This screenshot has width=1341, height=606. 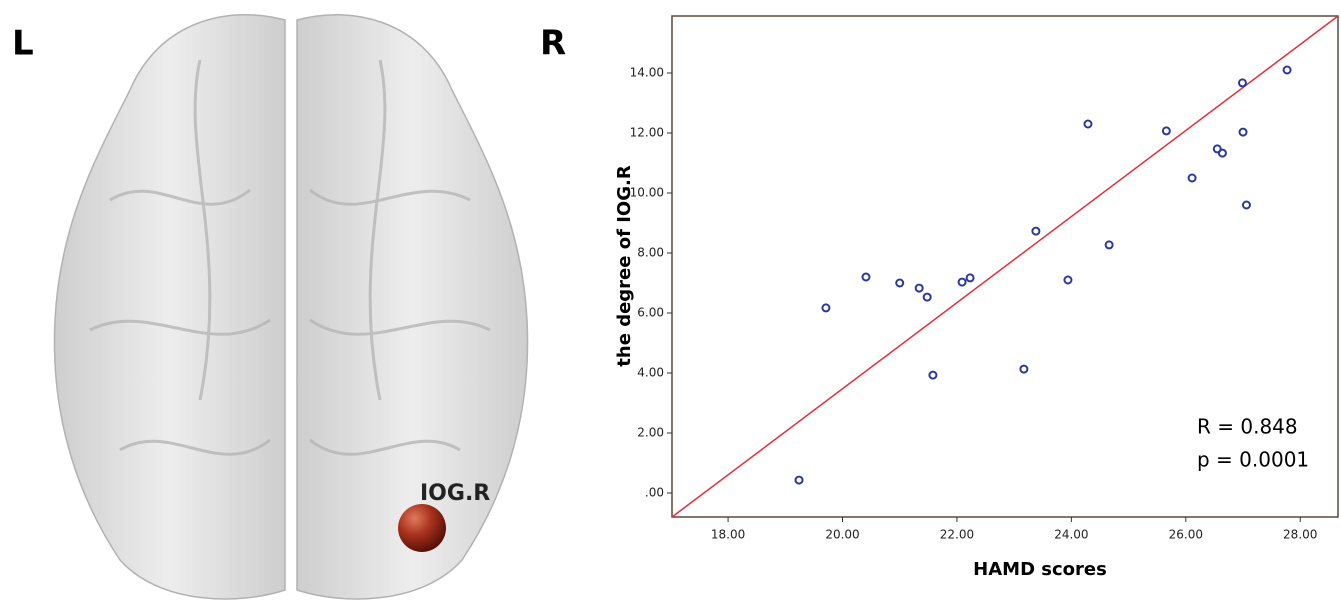 What do you see at coordinates (1300, 535) in the screenshot?
I see `x-tick-label: 28.00` at bounding box center [1300, 535].